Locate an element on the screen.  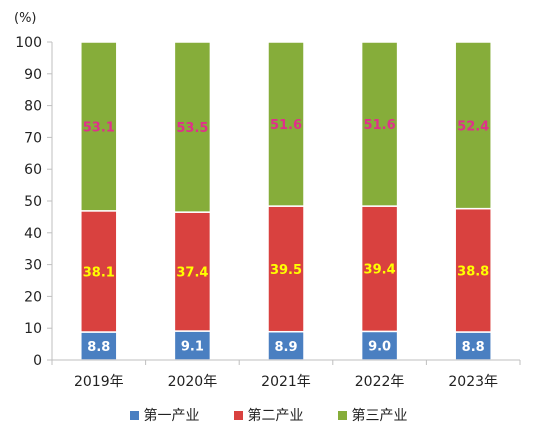
legend-label: 第二产业 is located at coordinates (275, 416).